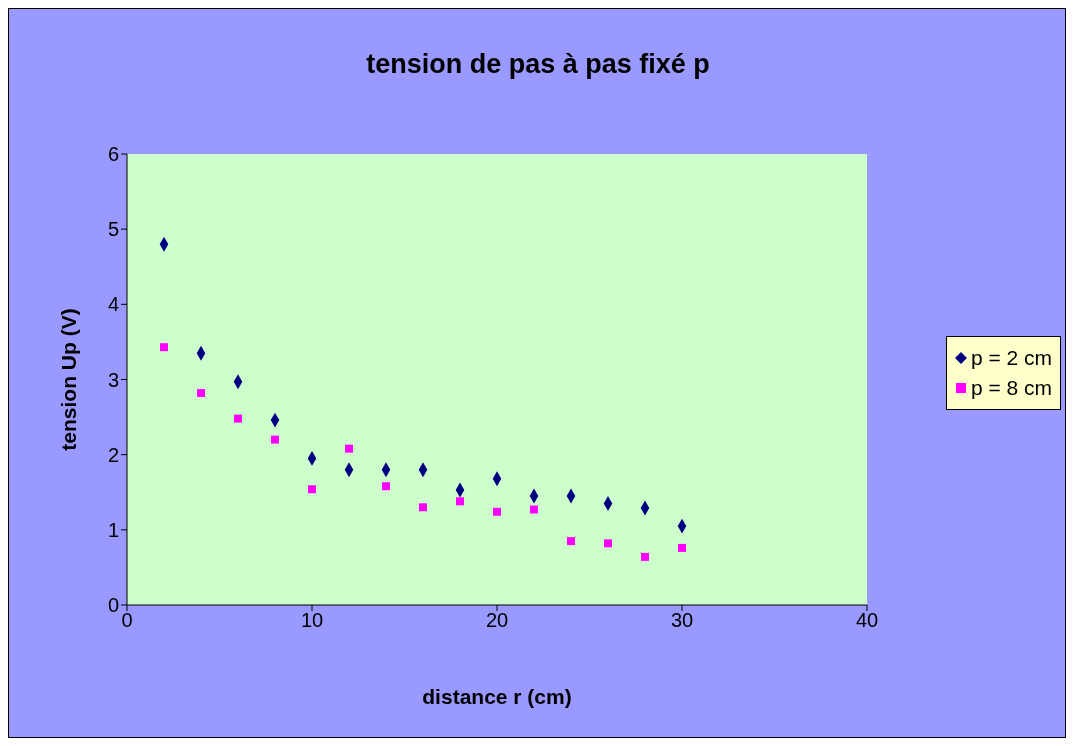  What do you see at coordinates (113, 229) in the screenshot?
I see `y-tick-label: 5` at bounding box center [113, 229].